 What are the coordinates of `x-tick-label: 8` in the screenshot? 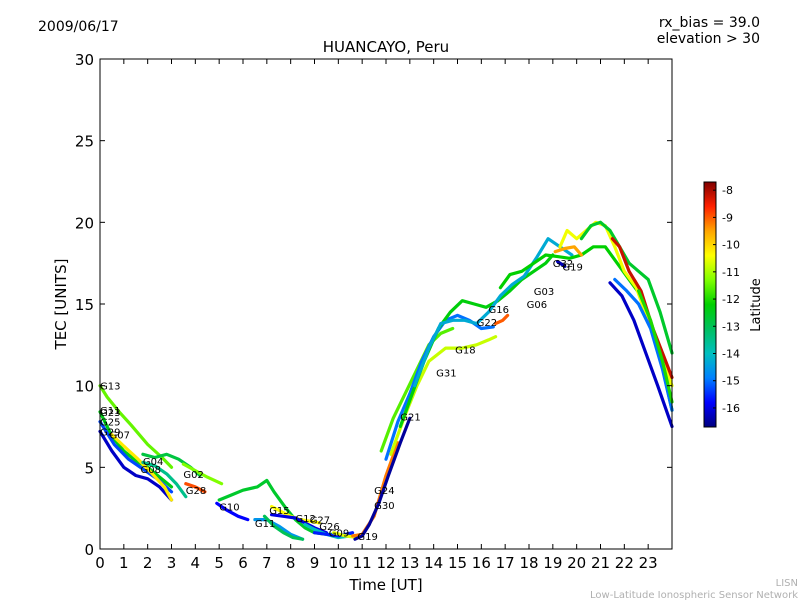 It's located at (291, 563).